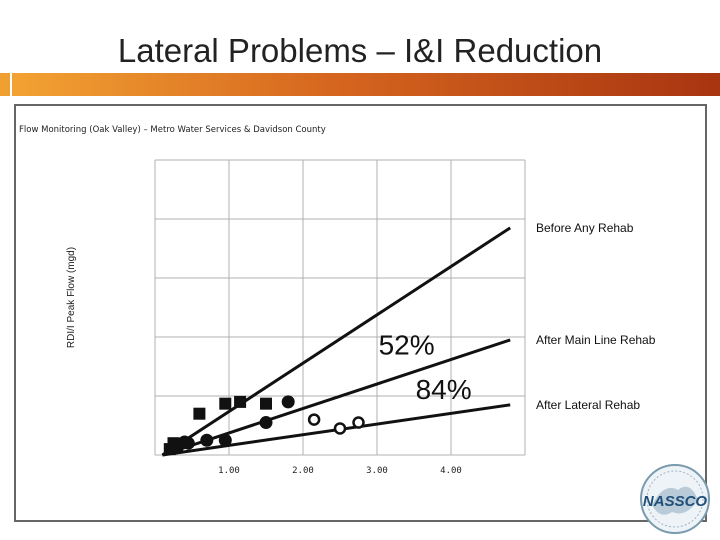 The image size is (720, 540). I want to click on title-accent-bar, so click(366, 84).